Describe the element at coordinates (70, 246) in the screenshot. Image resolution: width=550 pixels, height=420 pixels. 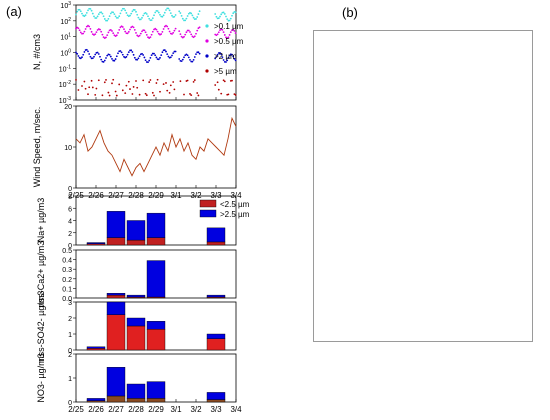
I see `y-tick-label: 0` at that location.